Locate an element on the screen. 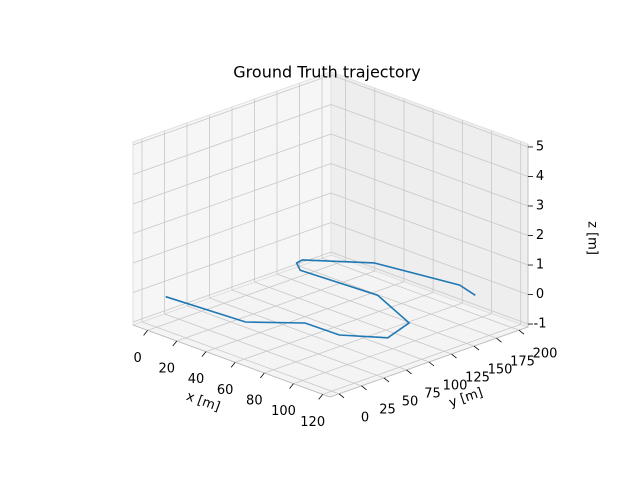 This screenshot has width=640, height=480. trajectory-line is located at coordinates (320, 299).